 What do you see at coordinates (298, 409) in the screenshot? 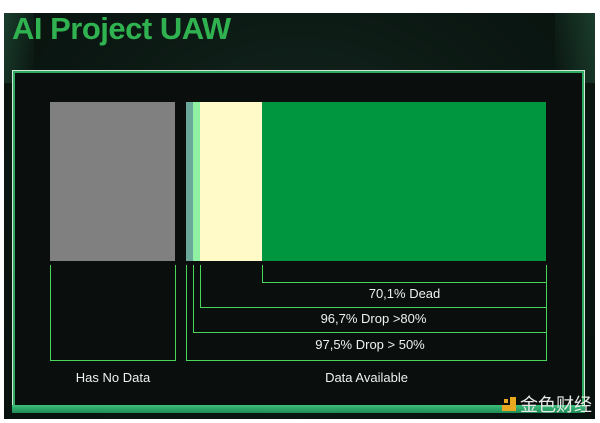
I see `frame-bottom-glow` at bounding box center [298, 409].